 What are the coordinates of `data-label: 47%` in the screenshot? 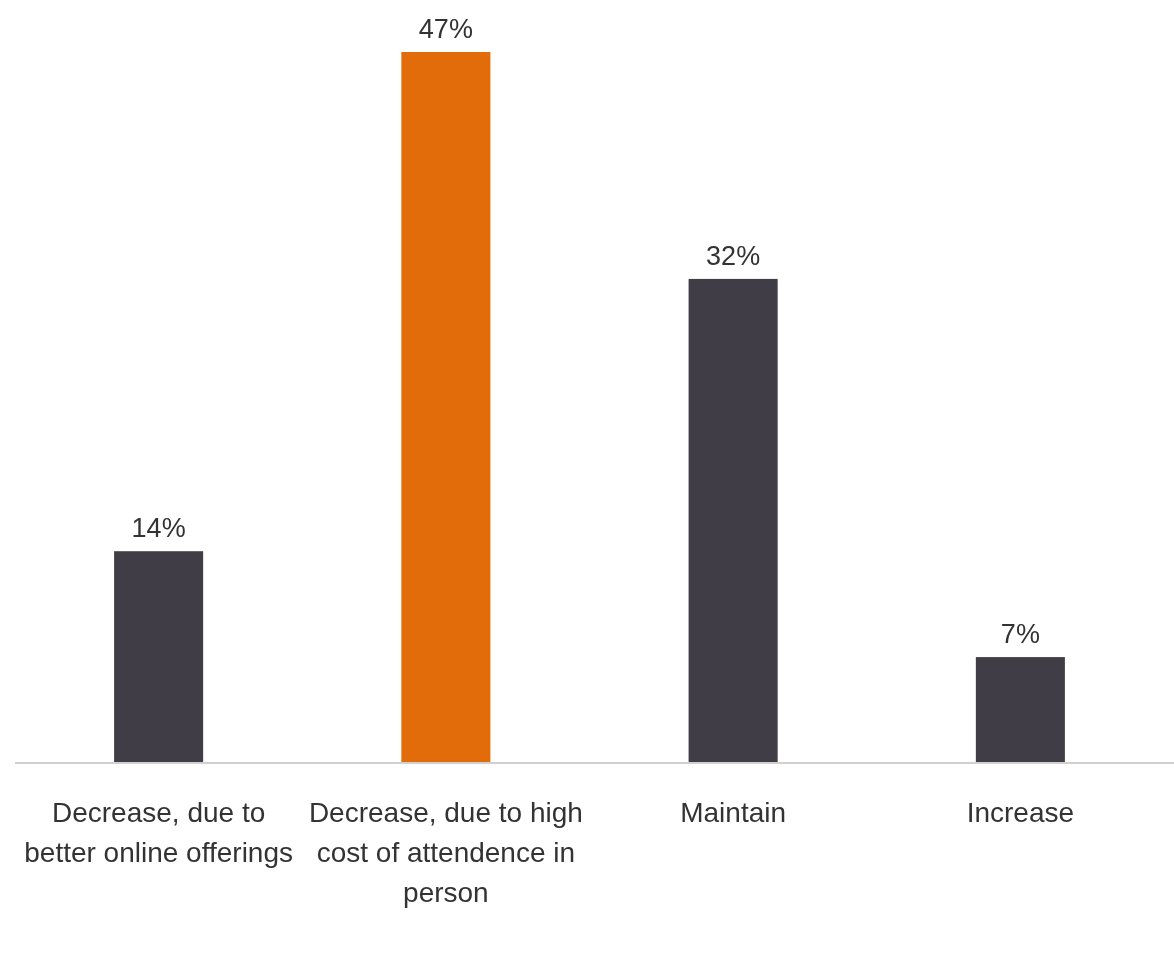 It's located at (445, 29).